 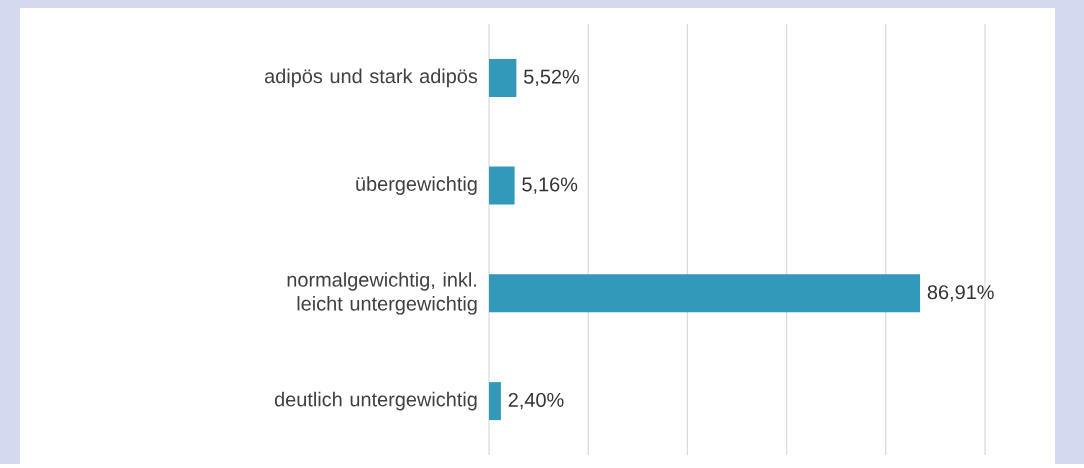 I want to click on data-label: 5,16%, so click(x=550, y=185).